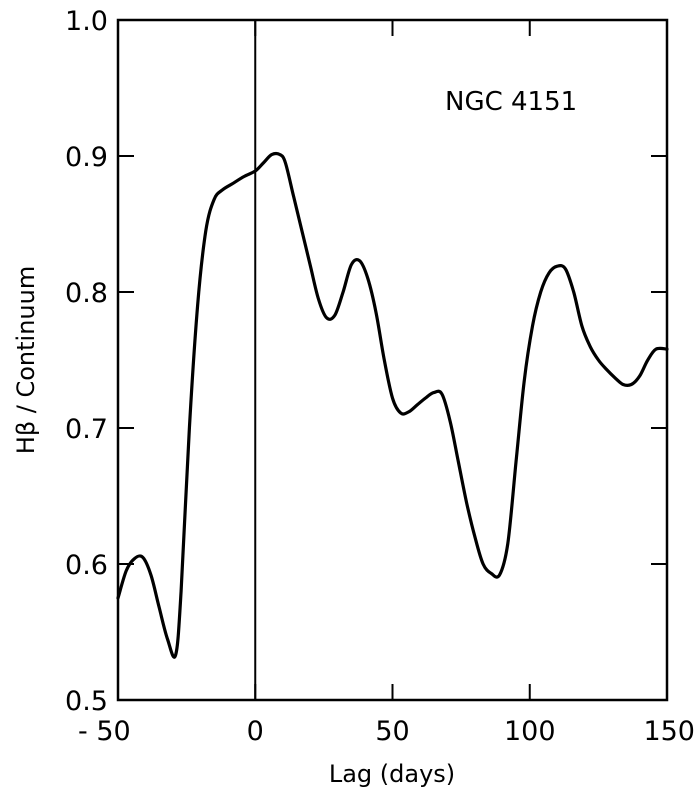  I want to click on object-label: NGC 4151, so click(511, 102).